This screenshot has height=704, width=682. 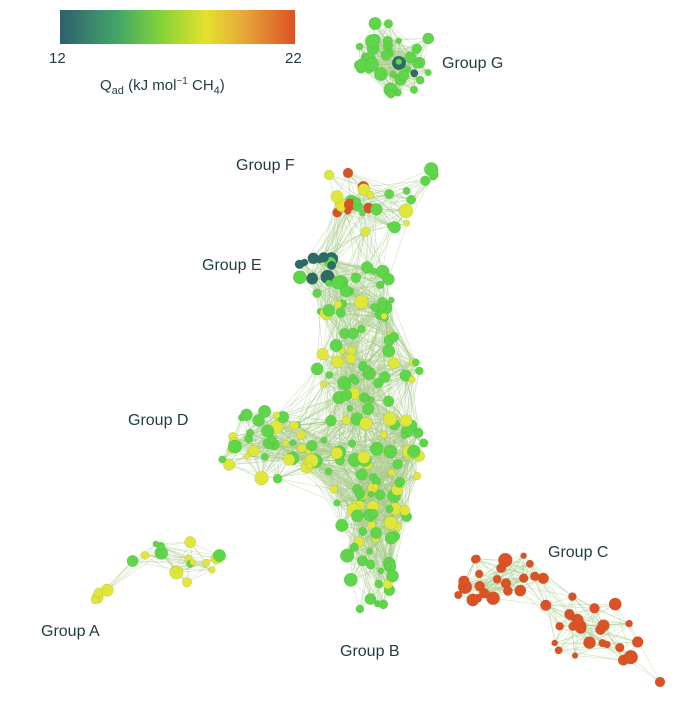 I want to click on group-g-label: Group G, so click(x=472, y=63).